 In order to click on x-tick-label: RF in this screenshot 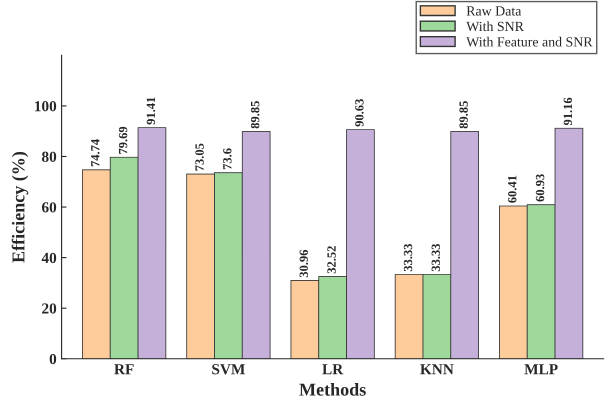, I will do `click(124, 369)`.